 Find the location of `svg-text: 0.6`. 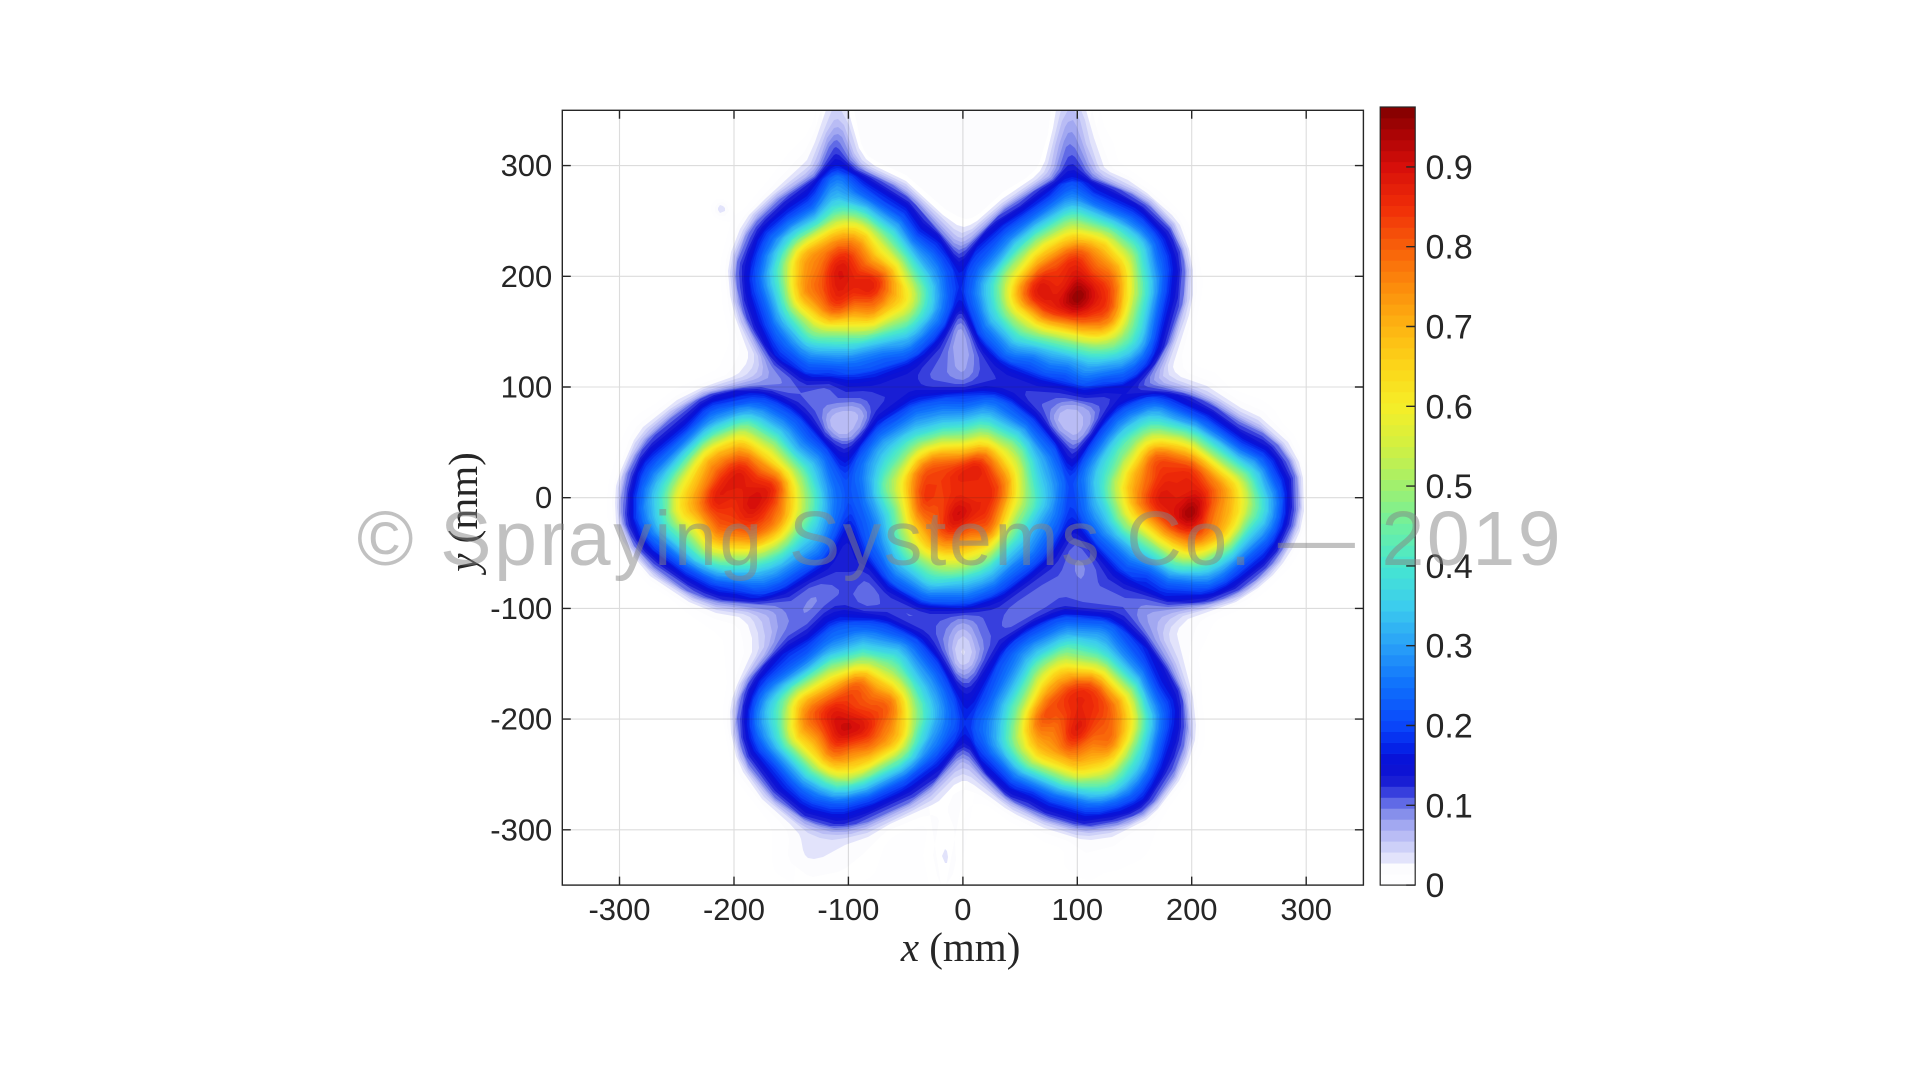

svg-text: 0.6 is located at coordinates (1449, 407).